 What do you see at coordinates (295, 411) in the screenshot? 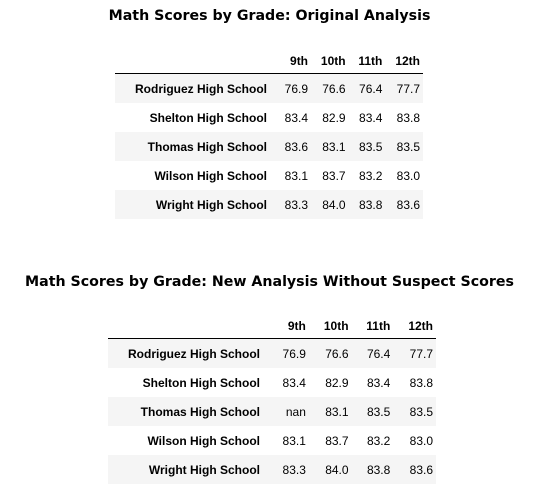
I see `score-cell: nan` at bounding box center [295, 411].